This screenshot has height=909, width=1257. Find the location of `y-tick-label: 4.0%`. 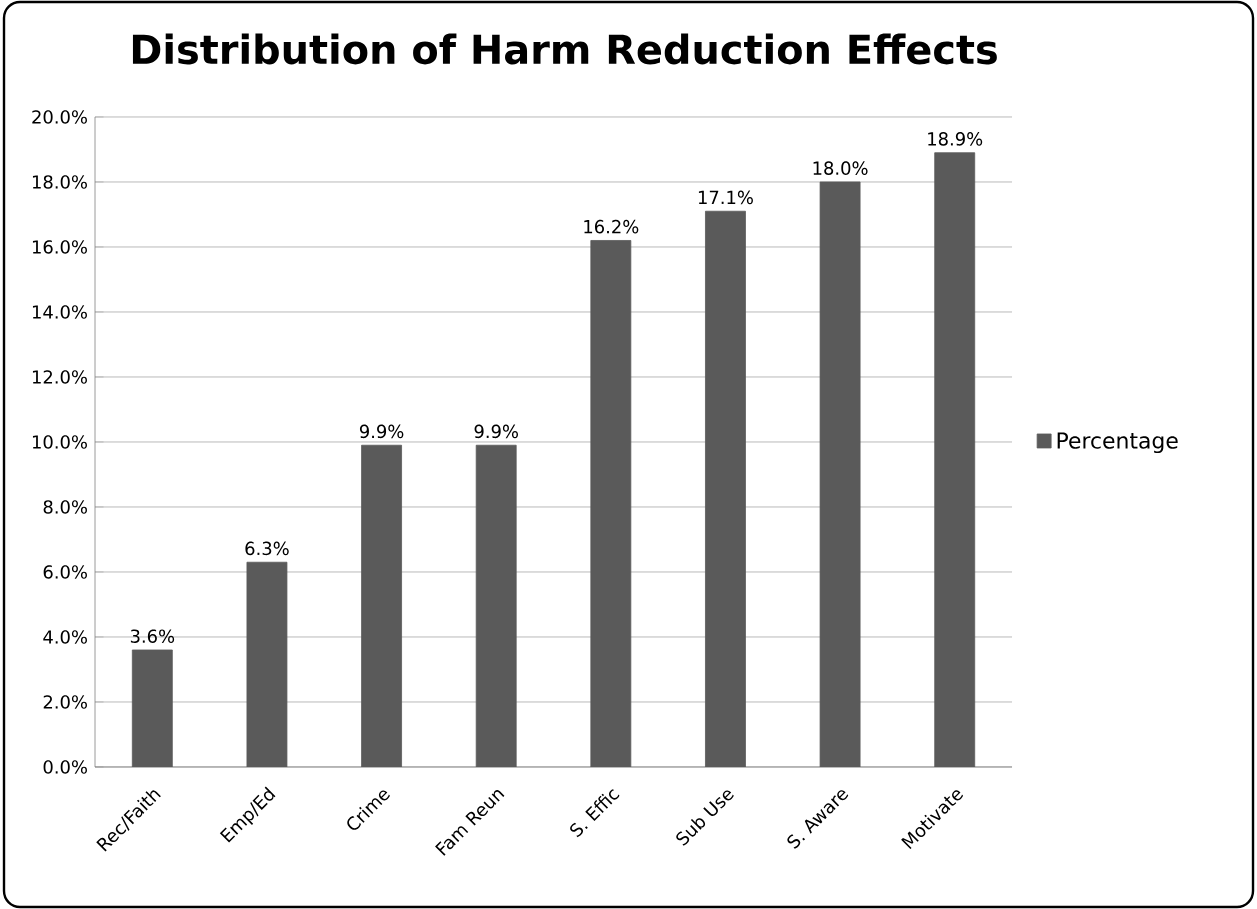

y-tick-label: 4.0% is located at coordinates (65, 637).